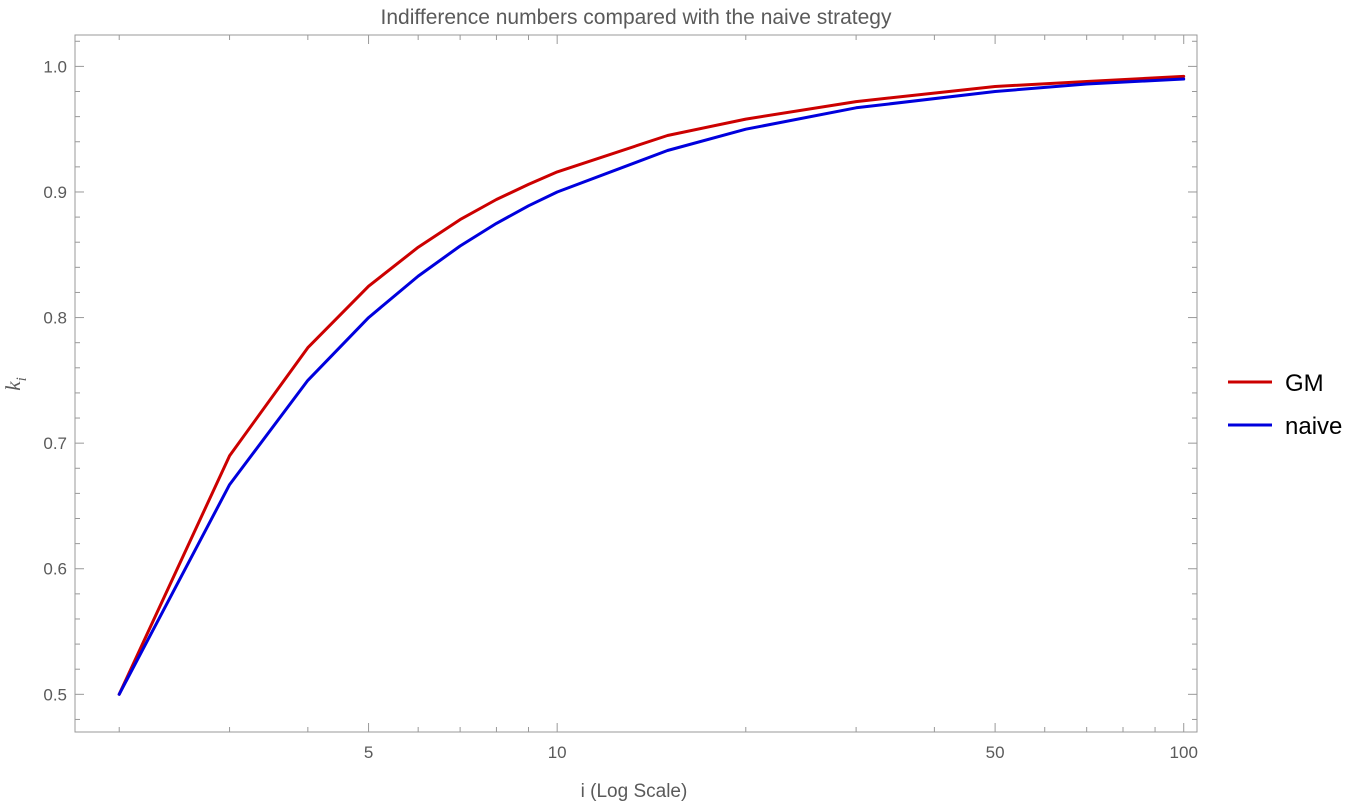  I want to click on x-axis-label: i (Log Scale), so click(634, 791).